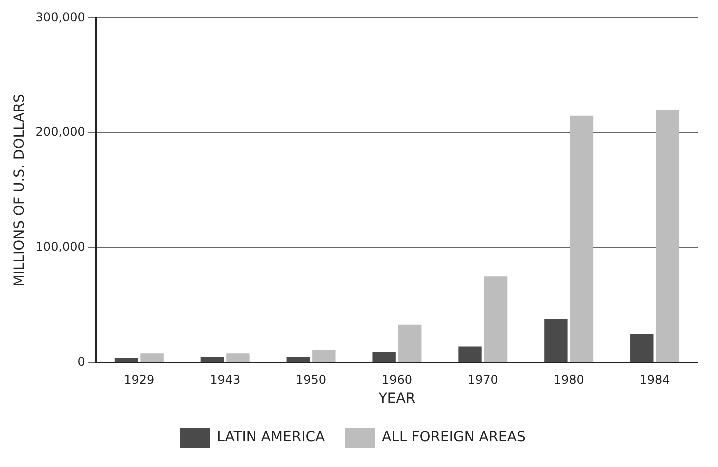 The height and width of the screenshot is (467, 718). Describe the element at coordinates (655, 380) in the screenshot. I see `x-tick-label: 1984` at that location.